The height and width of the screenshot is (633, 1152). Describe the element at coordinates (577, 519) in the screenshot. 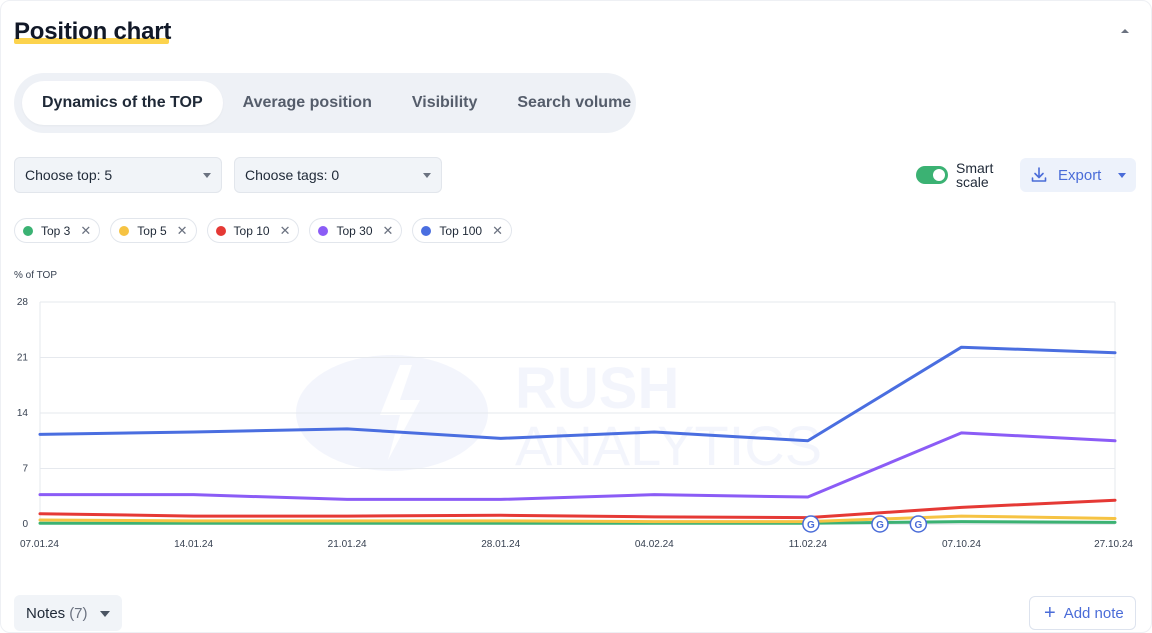

I see `series-line-top5` at that location.